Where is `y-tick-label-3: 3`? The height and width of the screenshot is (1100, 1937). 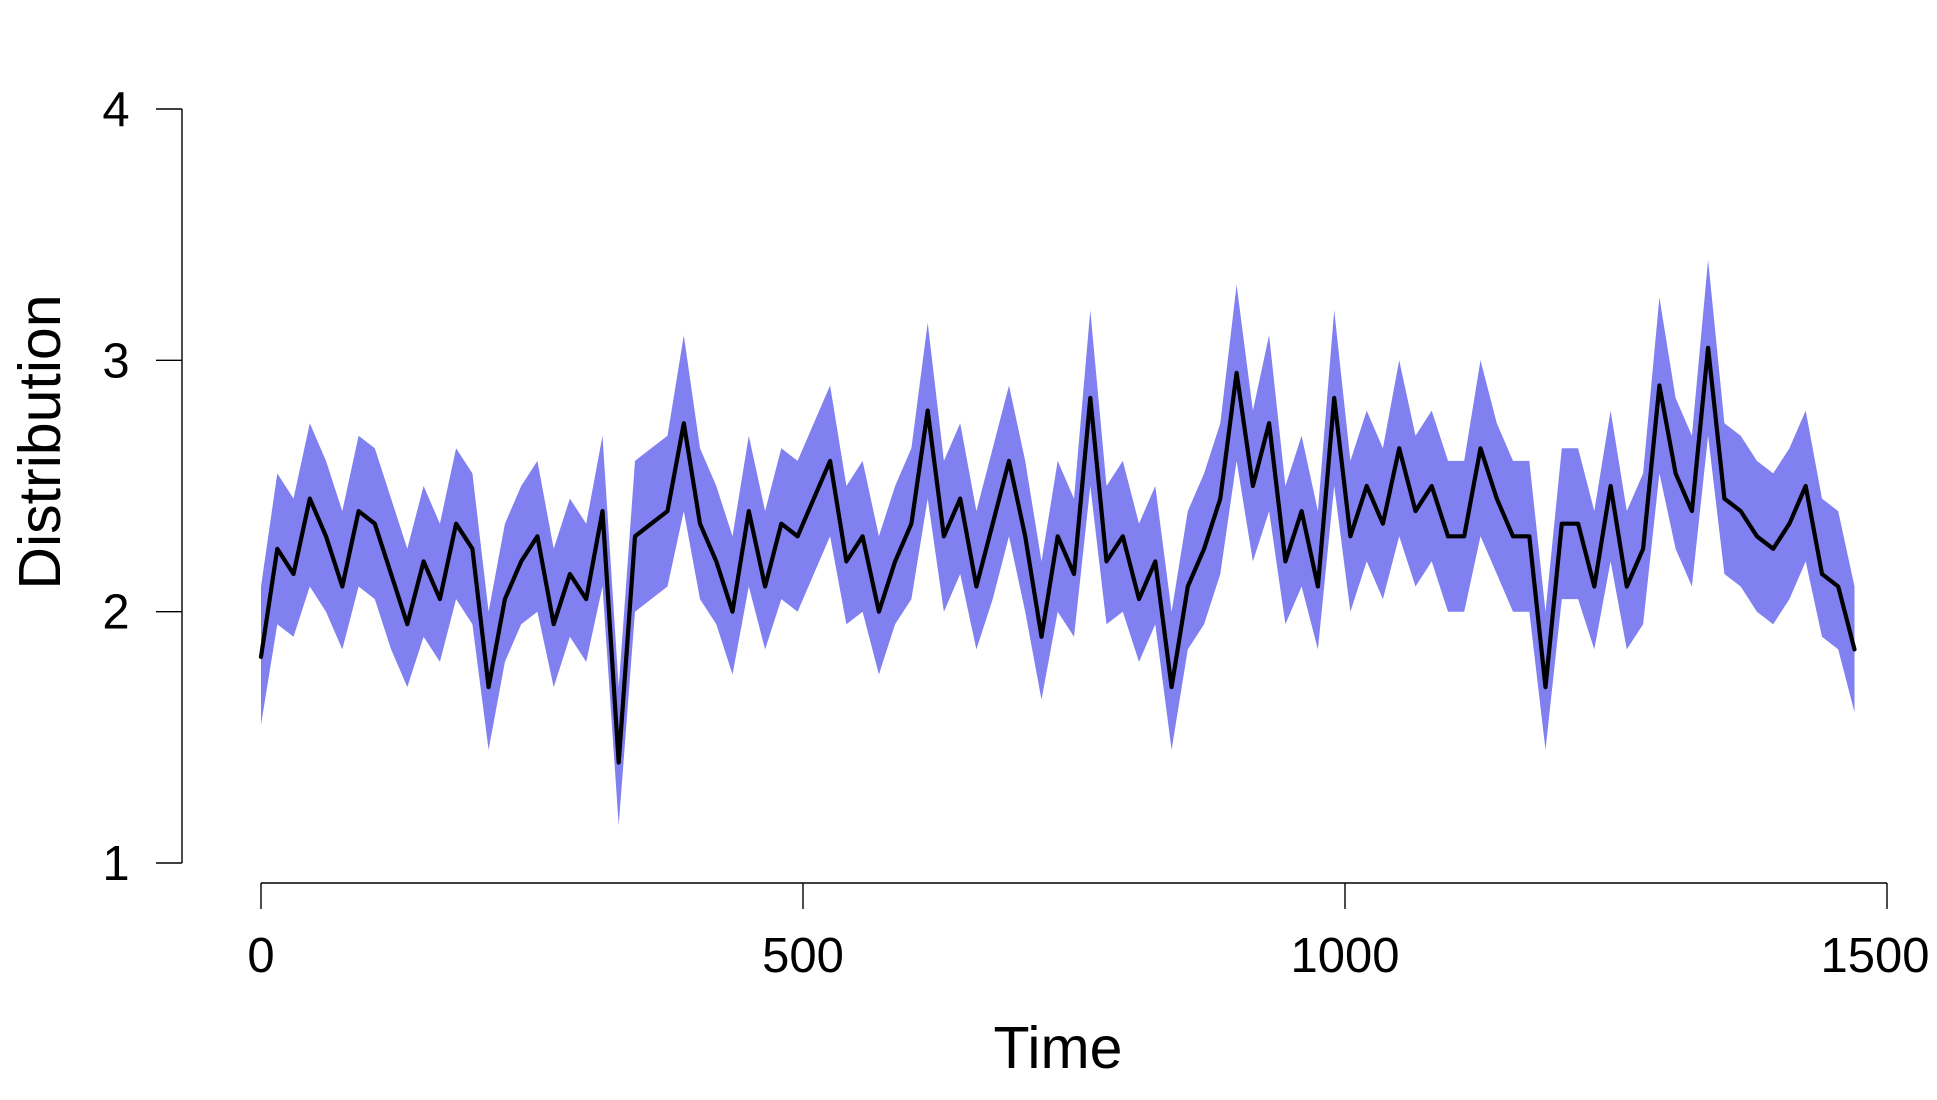 y-tick-label-3: 3 is located at coordinates (115, 361).